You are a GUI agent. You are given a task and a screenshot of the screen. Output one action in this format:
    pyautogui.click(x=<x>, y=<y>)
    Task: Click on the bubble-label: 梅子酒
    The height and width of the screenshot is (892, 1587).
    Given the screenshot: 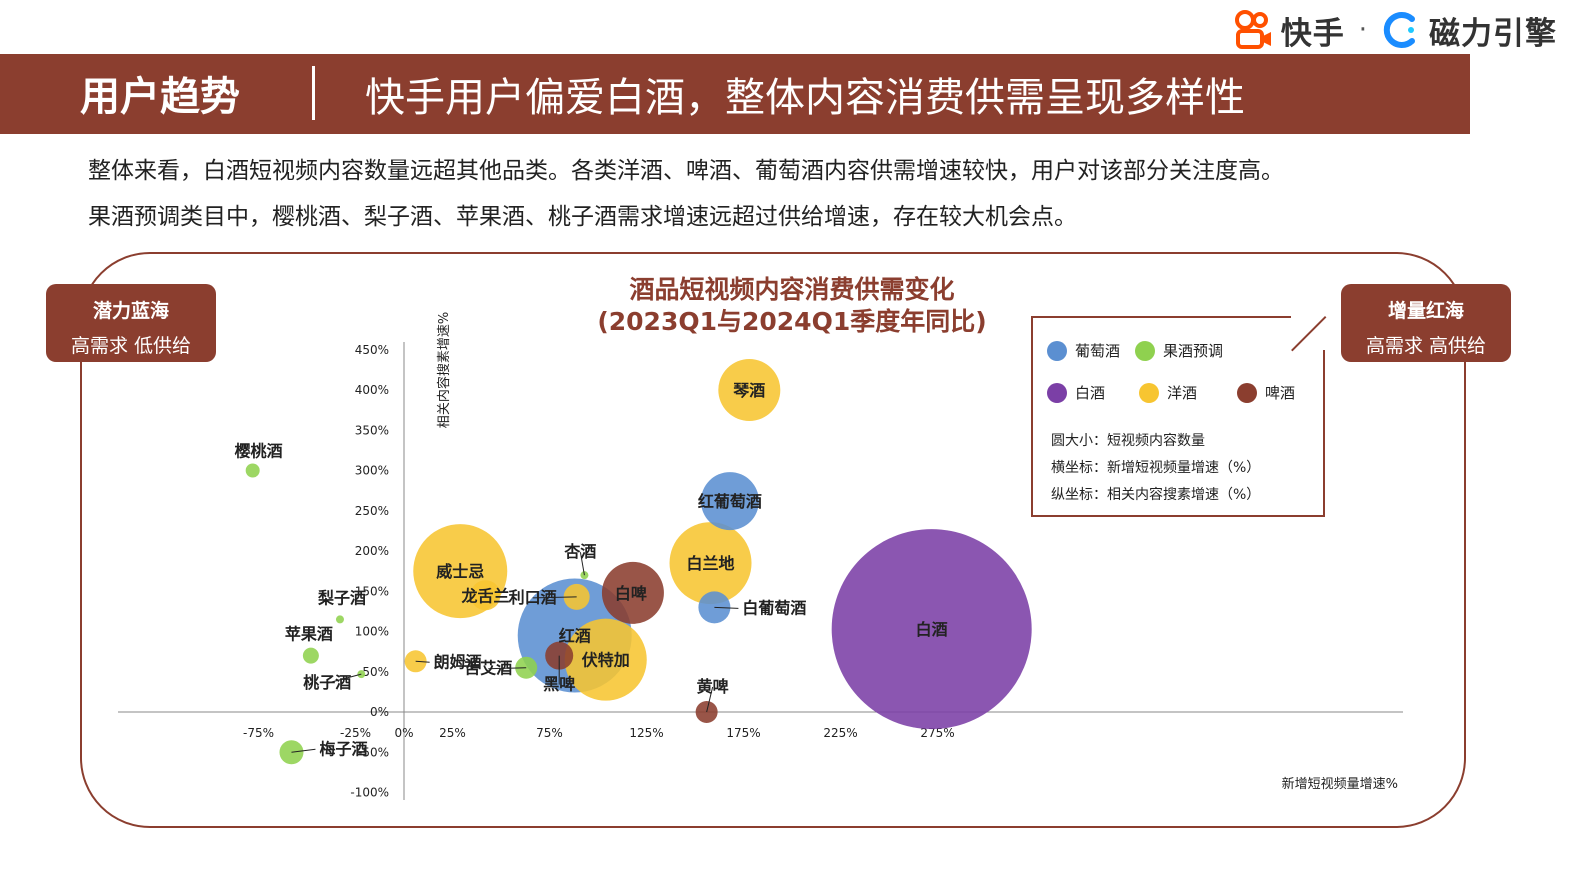 What is the action you would take?
    pyautogui.click(x=343, y=748)
    